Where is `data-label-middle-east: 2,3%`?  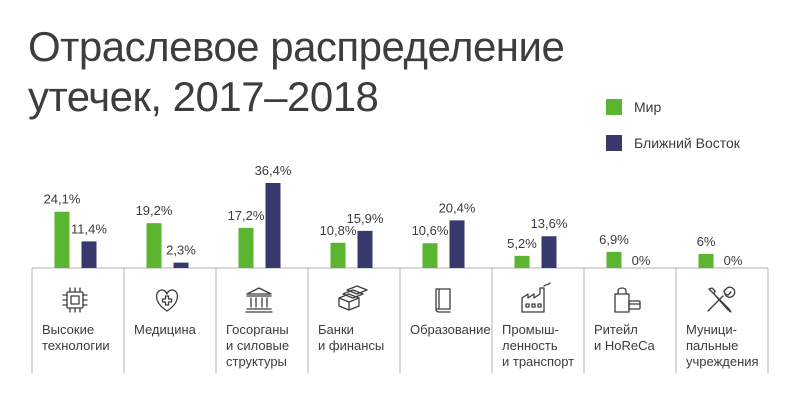 data-label-middle-east: 2,3% is located at coordinates (181, 250).